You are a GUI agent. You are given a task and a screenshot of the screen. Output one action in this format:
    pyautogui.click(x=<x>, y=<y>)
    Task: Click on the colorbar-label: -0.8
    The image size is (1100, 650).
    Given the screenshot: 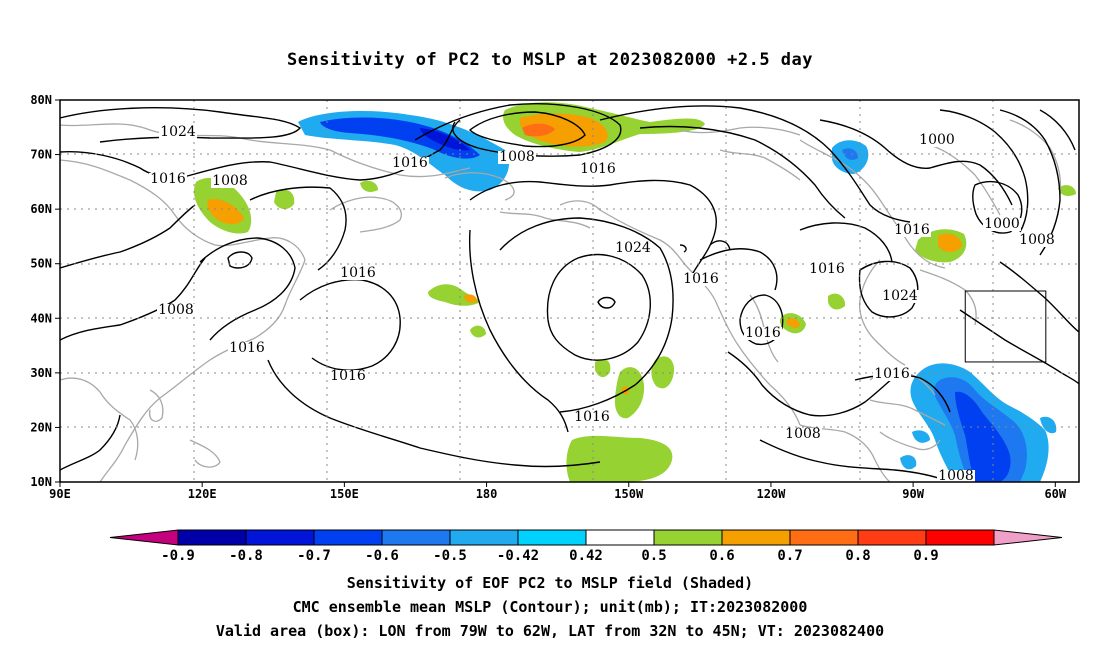 What is the action you would take?
    pyautogui.click(x=246, y=556)
    